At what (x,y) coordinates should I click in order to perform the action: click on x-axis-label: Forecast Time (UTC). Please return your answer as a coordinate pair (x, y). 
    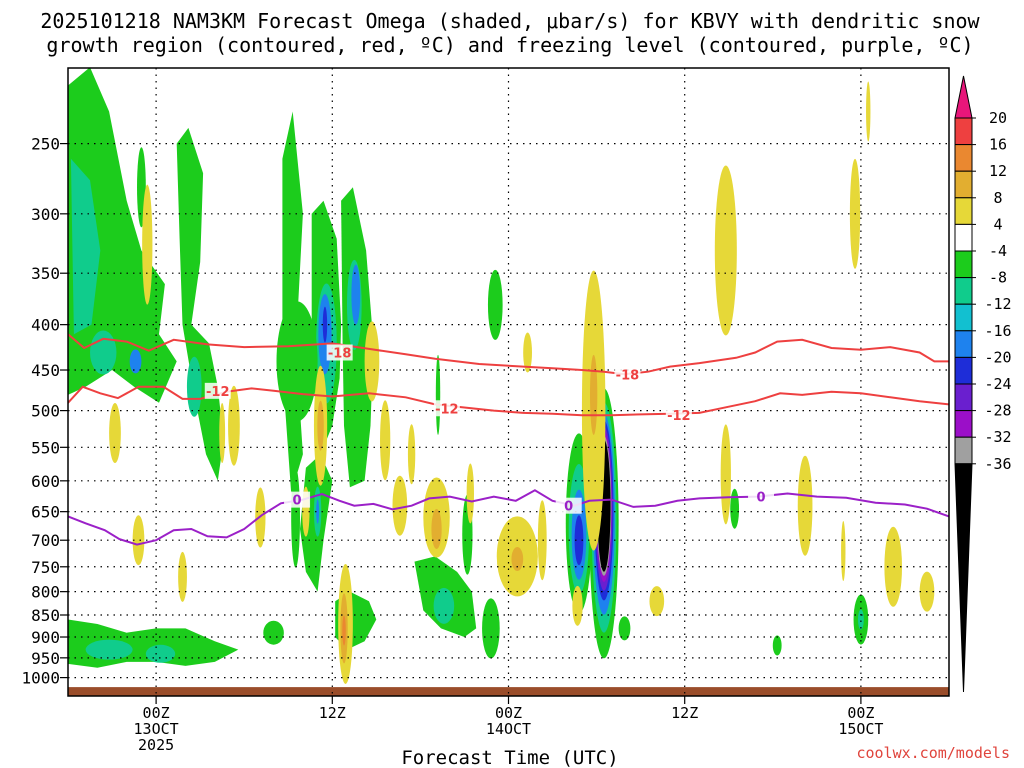
    Looking at the image, I should click on (509, 757).